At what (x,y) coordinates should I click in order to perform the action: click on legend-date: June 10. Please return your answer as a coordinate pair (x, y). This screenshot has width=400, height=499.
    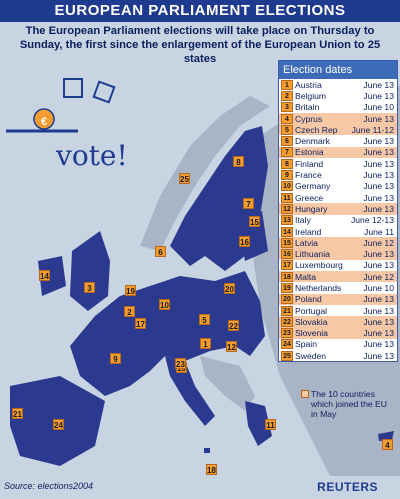
    Looking at the image, I should click on (378, 107).